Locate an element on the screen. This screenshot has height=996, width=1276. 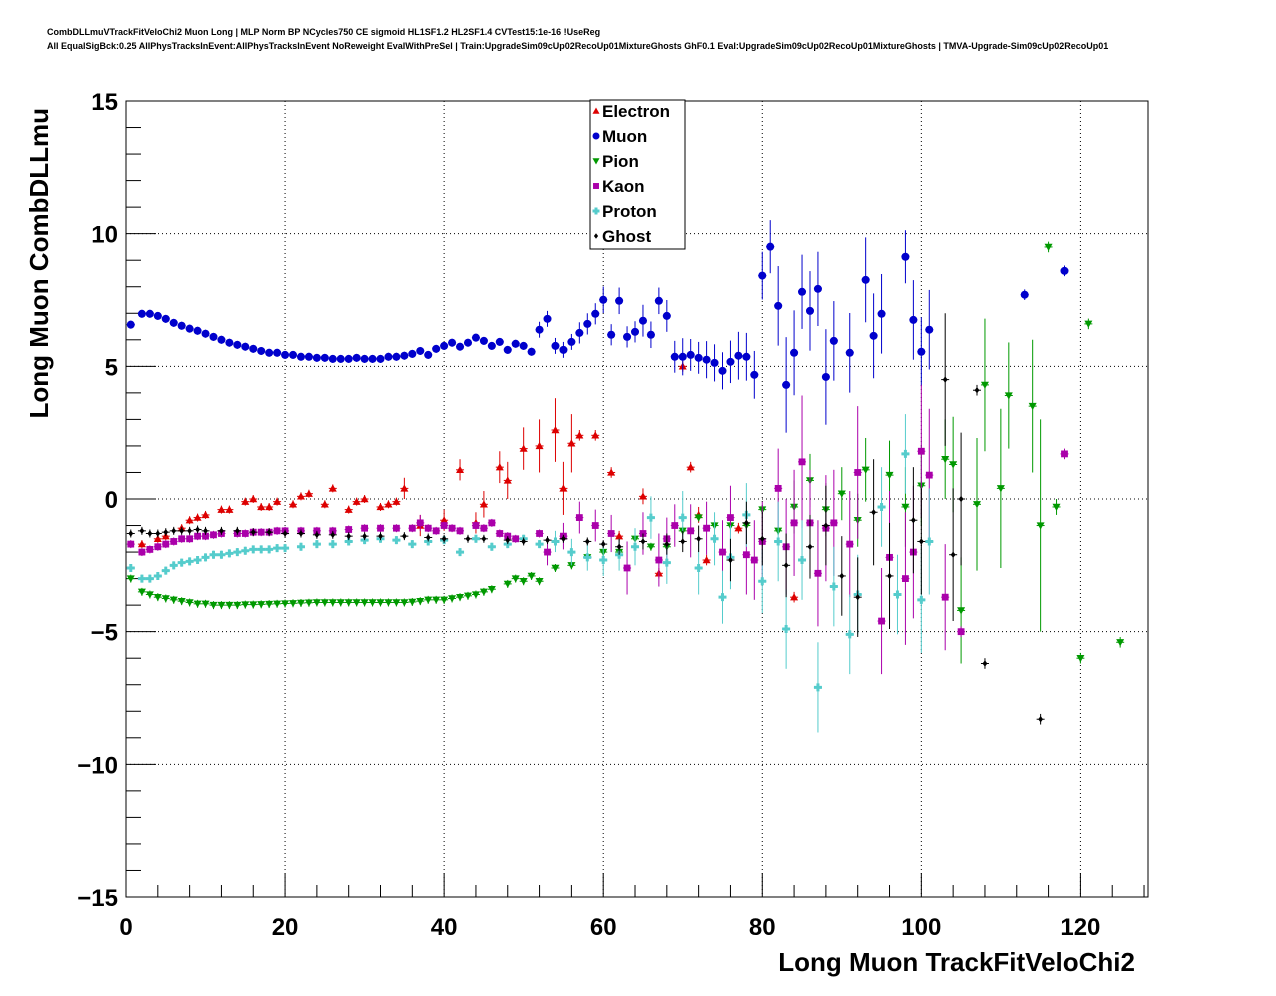
x-tick-label: 40 is located at coordinates (444, 927).